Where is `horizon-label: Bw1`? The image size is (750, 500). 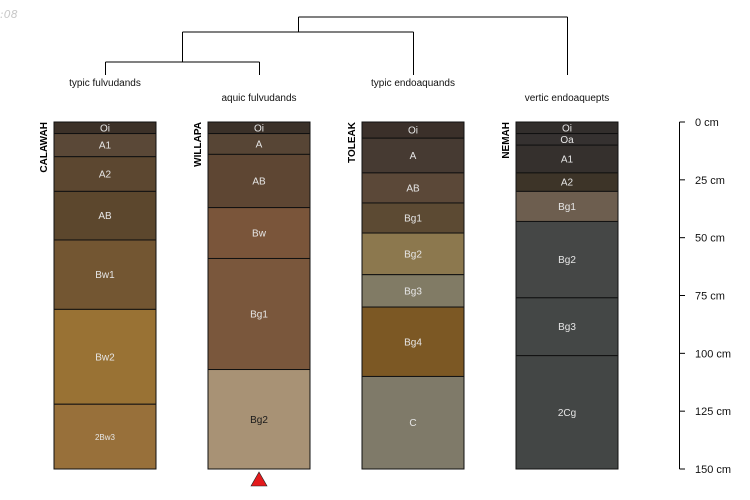 horizon-label: Bw1 is located at coordinates (105, 275).